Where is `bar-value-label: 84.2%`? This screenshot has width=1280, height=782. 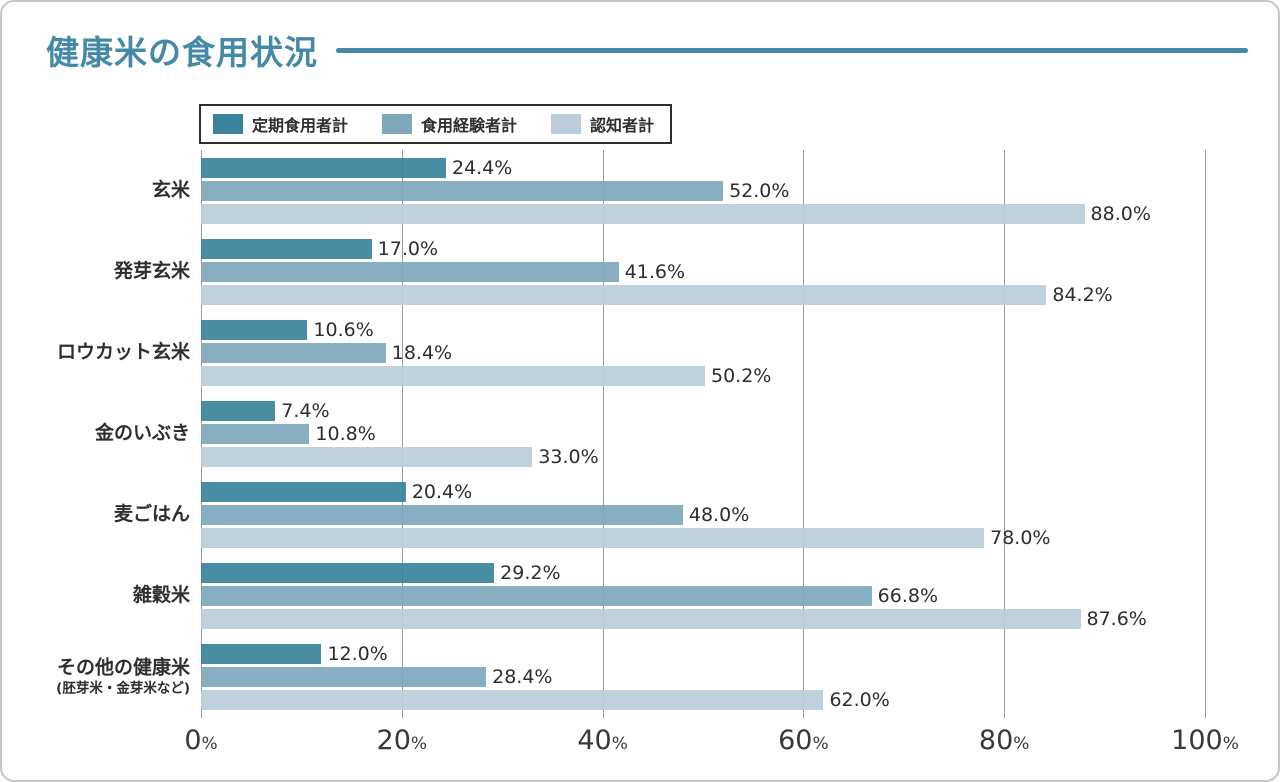 bar-value-label: 84.2% is located at coordinates (1082, 295).